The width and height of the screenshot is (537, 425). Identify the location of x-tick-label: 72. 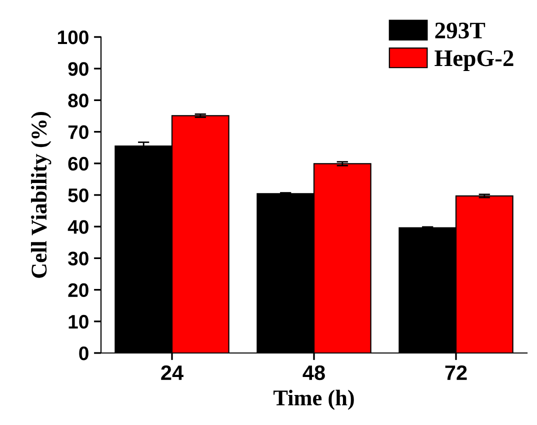
(456, 372).